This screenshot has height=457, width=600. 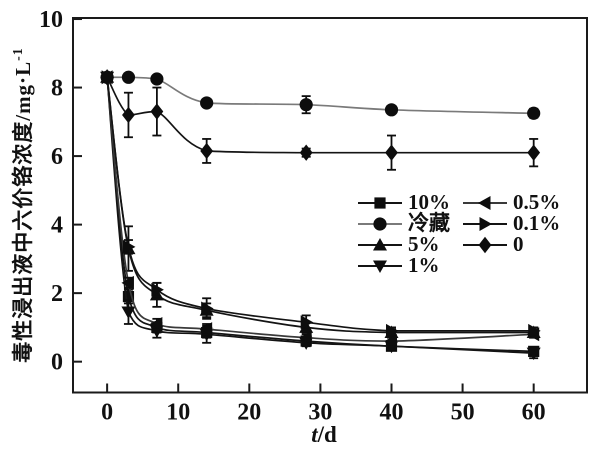 I want to click on x-tick-label: 10, so click(x=178, y=413).